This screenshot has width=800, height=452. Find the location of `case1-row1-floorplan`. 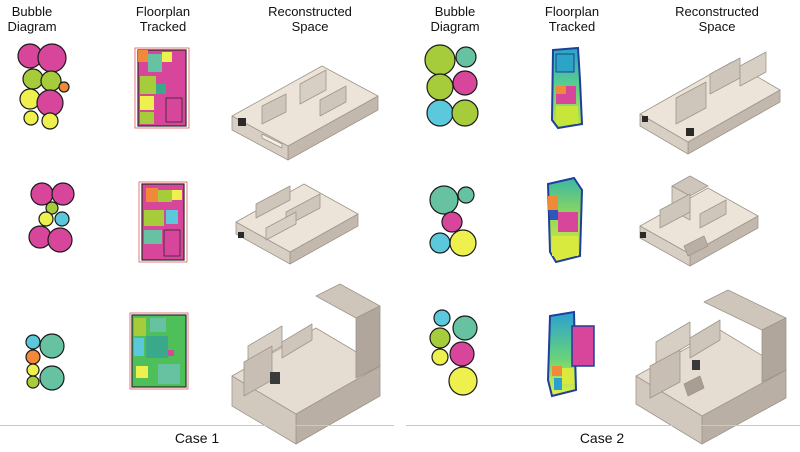

case1-row1-floorplan is located at coordinates (162, 88).